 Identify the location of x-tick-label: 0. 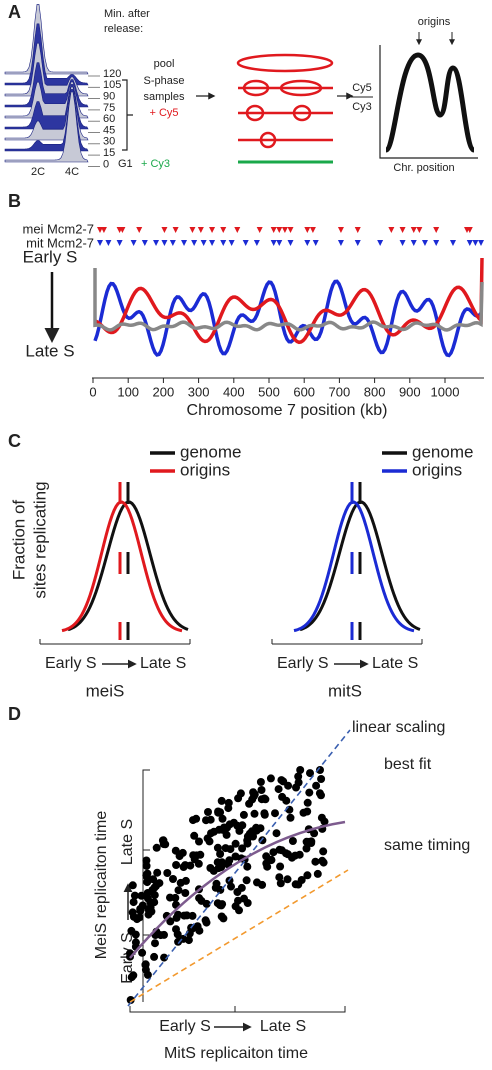
(92, 391).